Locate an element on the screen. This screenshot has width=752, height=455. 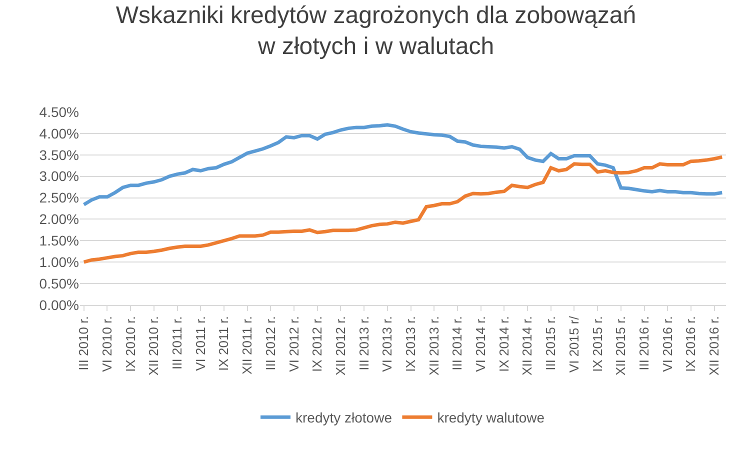
x-tick-label: III 2010 r. is located at coordinates (84, 343).